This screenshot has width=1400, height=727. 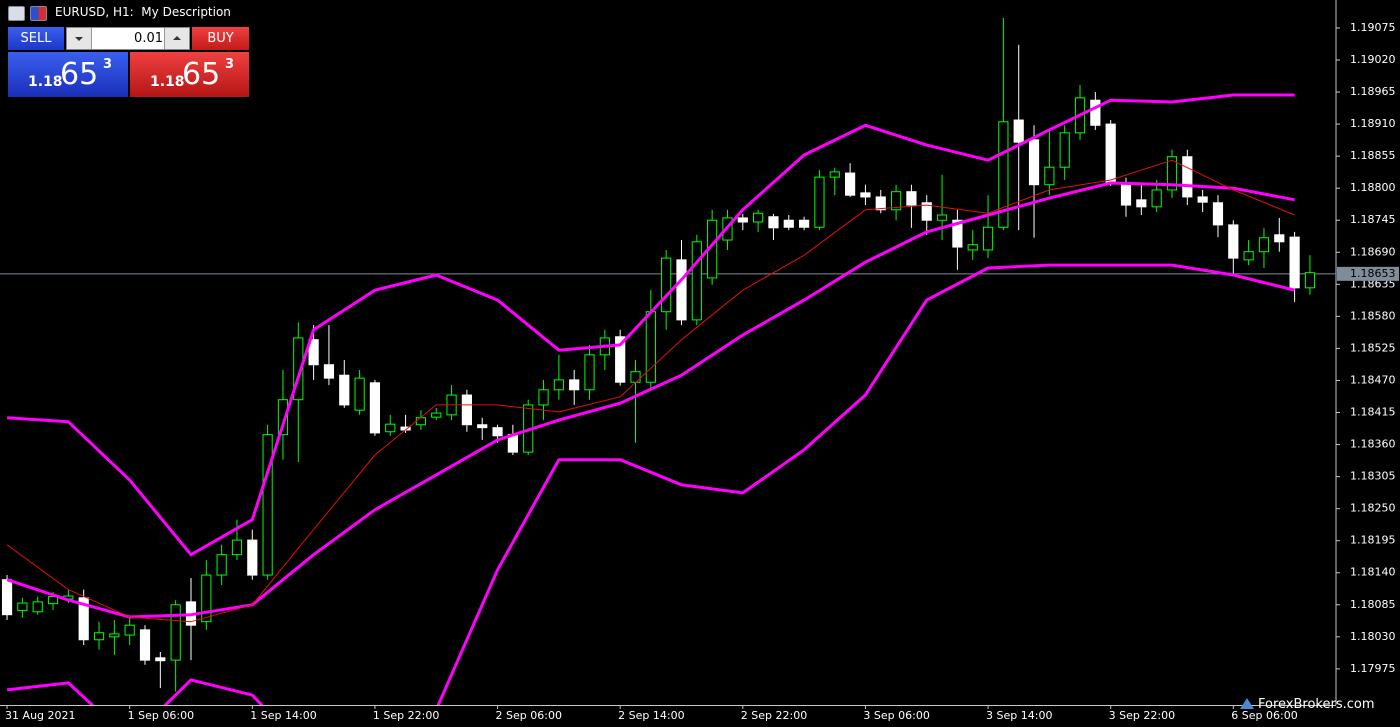 What do you see at coordinates (651, 715) in the screenshot?
I see `x-tick-label: 2 Sep 14:00` at bounding box center [651, 715].